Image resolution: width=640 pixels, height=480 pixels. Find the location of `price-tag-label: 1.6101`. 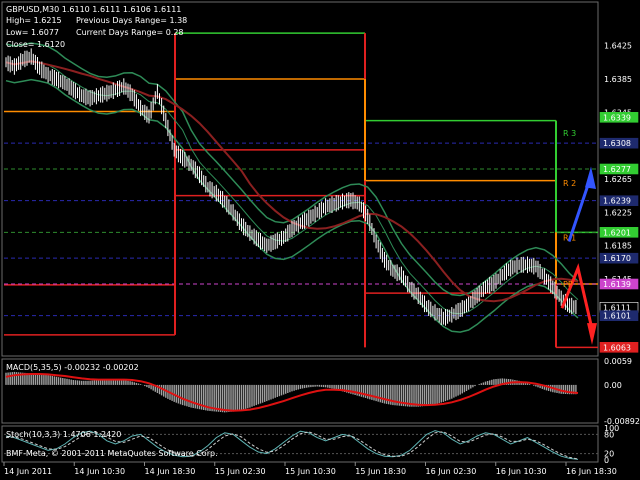

price-tag-label: 1.6101 is located at coordinates (617, 316).